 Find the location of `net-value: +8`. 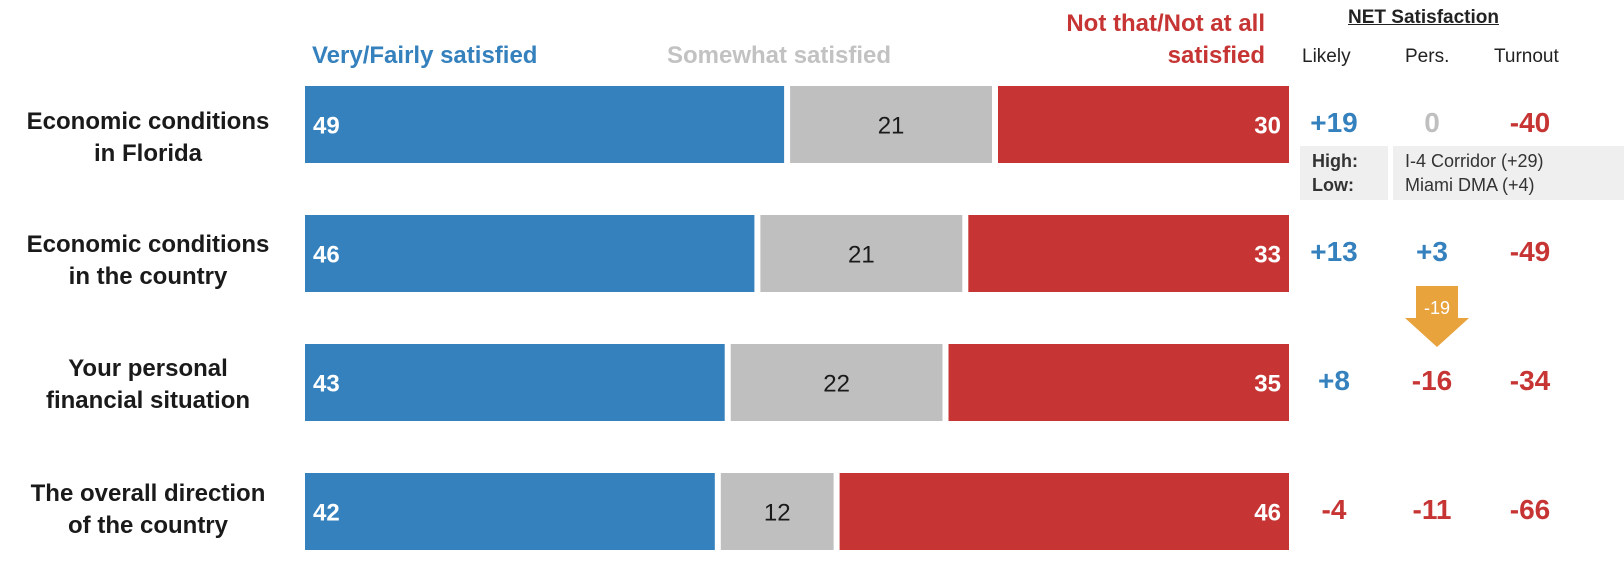

net-value: +8 is located at coordinates (1334, 380).